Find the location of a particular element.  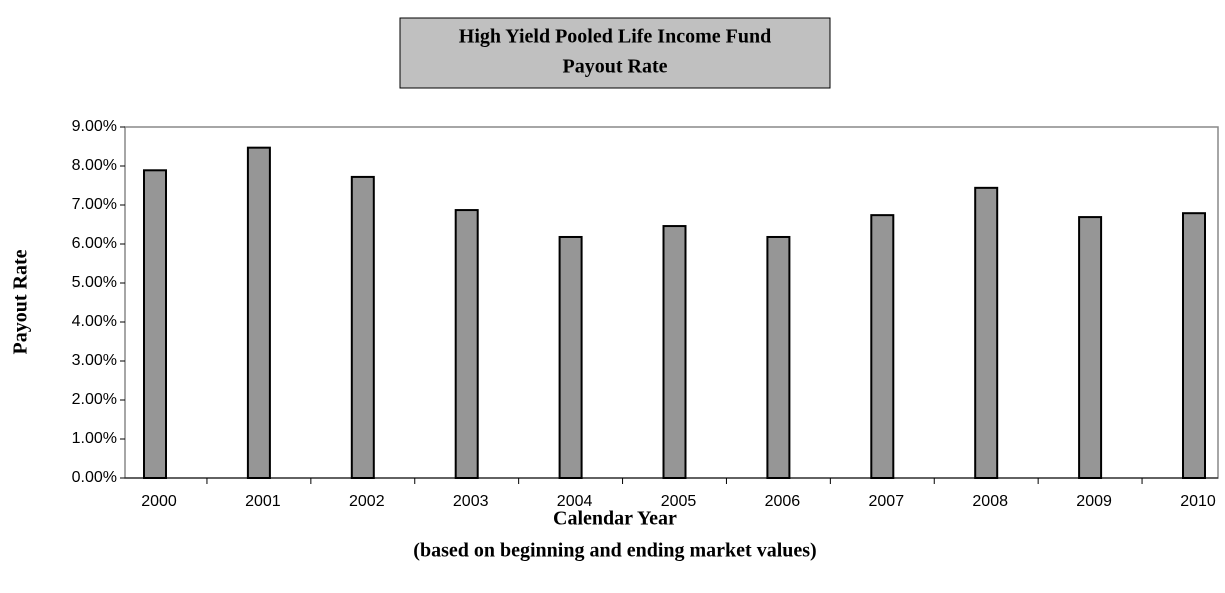

x-tick-label: 2007 is located at coordinates (887, 501).